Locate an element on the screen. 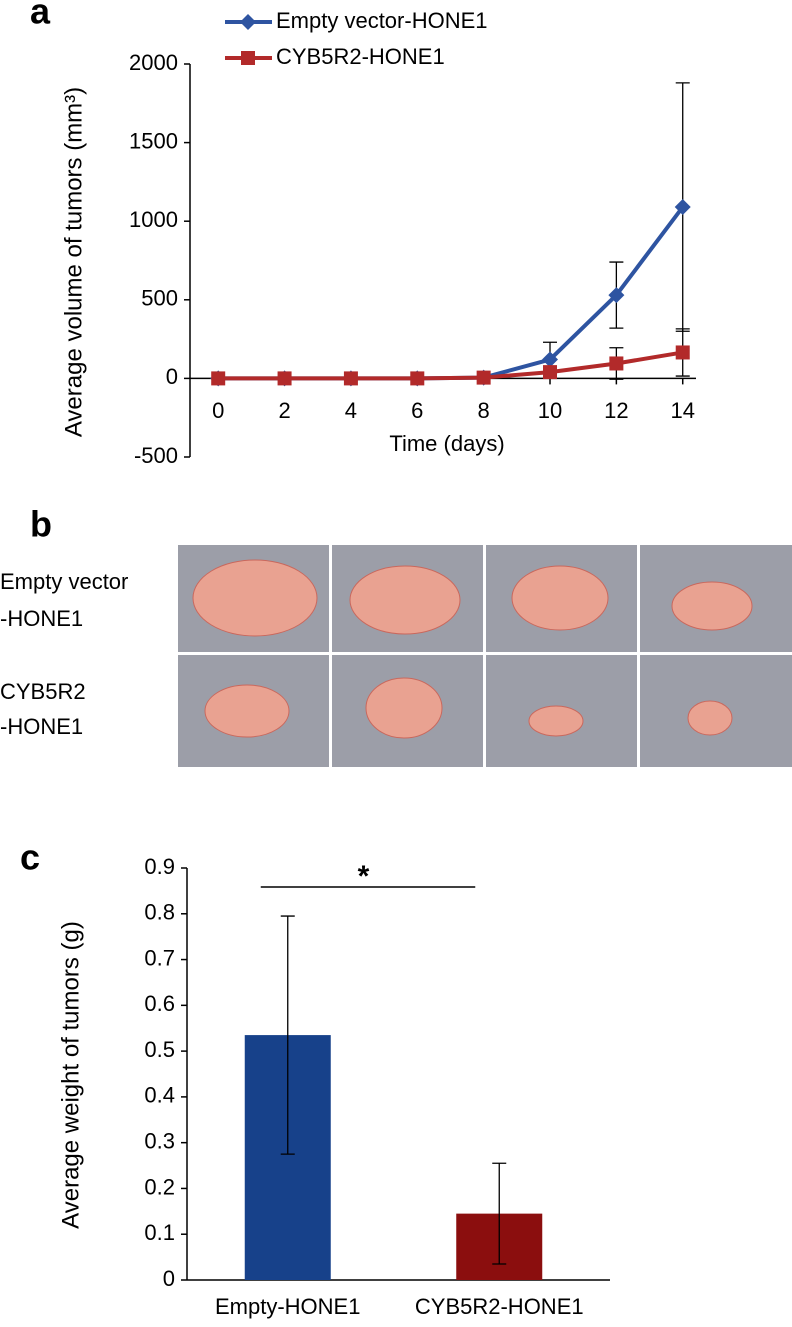  y-tick-label: 0.5 is located at coordinates (159, 1049).